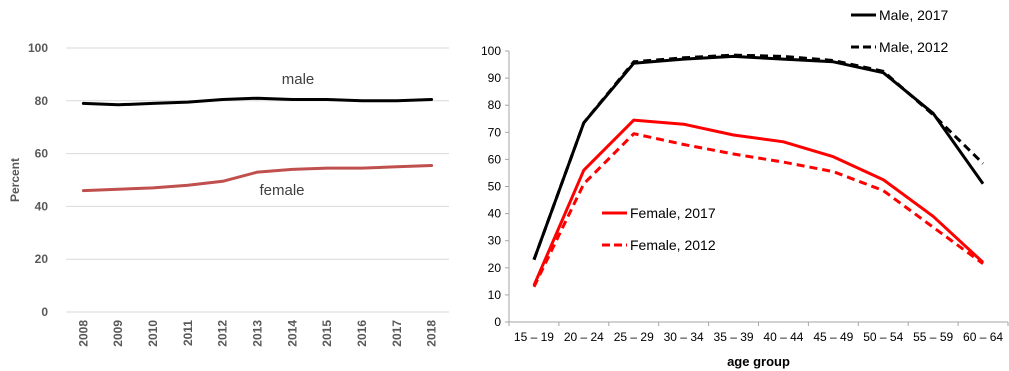  What do you see at coordinates (432, 333) in the screenshot?
I see `x-tick-label: 2018` at bounding box center [432, 333].